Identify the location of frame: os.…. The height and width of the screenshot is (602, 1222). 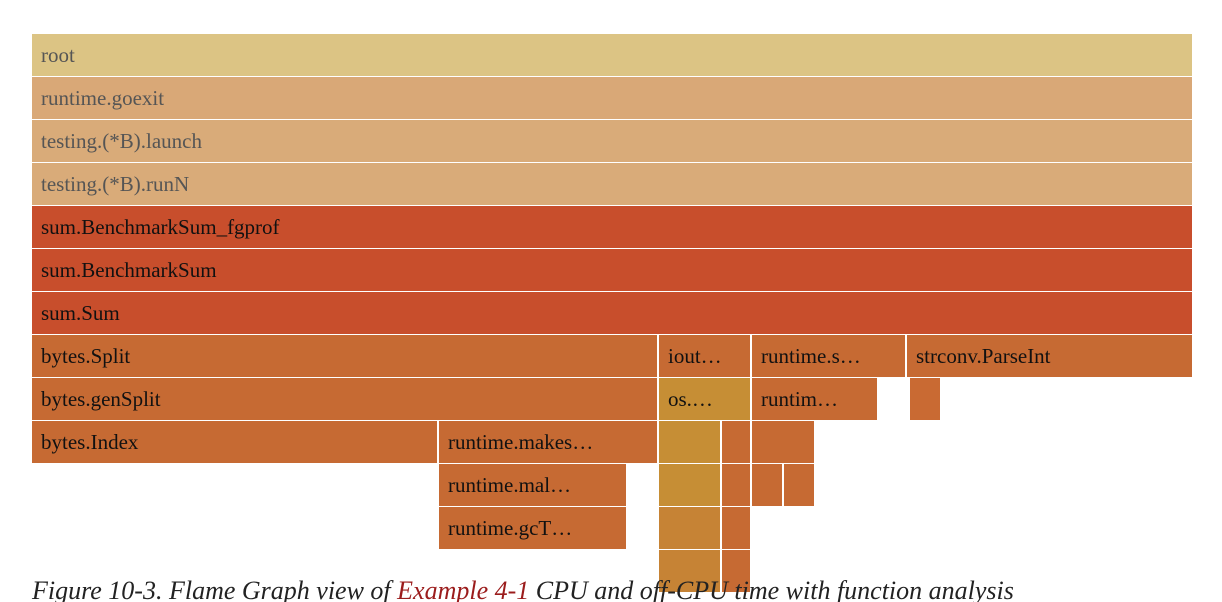
(704, 399).